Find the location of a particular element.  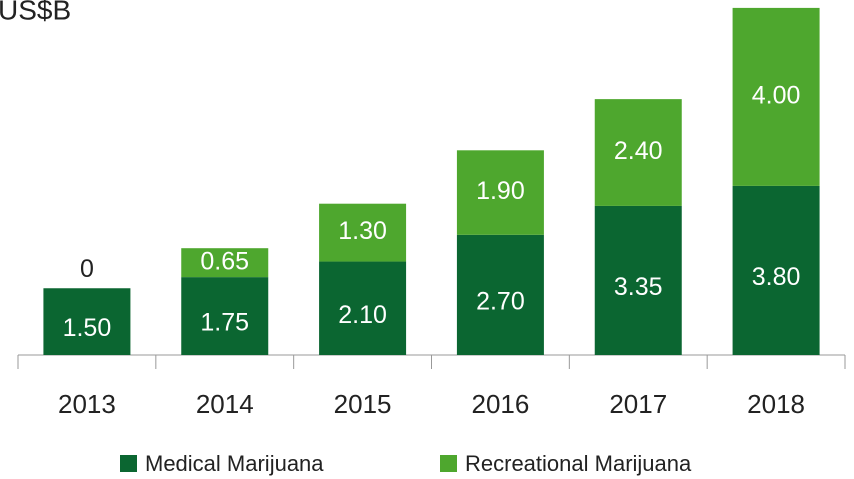

x-tick-label: 2015 is located at coordinates (363, 404).